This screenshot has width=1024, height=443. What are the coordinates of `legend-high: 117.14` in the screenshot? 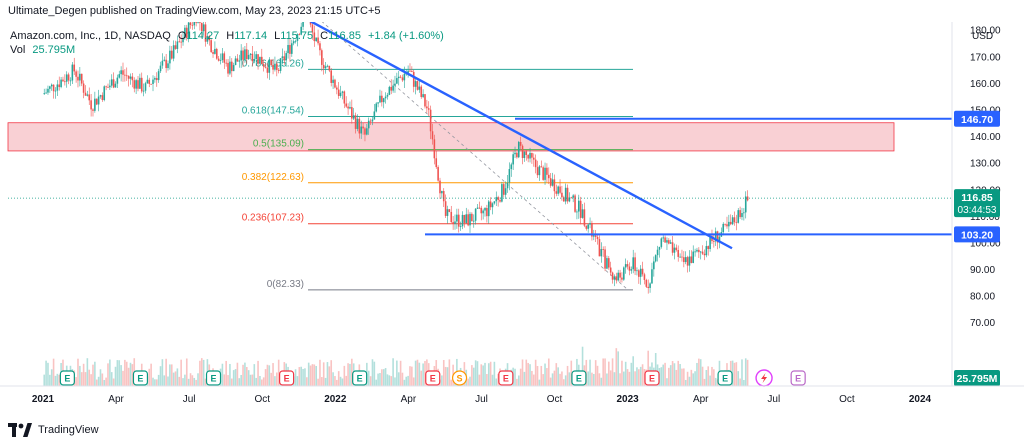 It's located at (250, 36).